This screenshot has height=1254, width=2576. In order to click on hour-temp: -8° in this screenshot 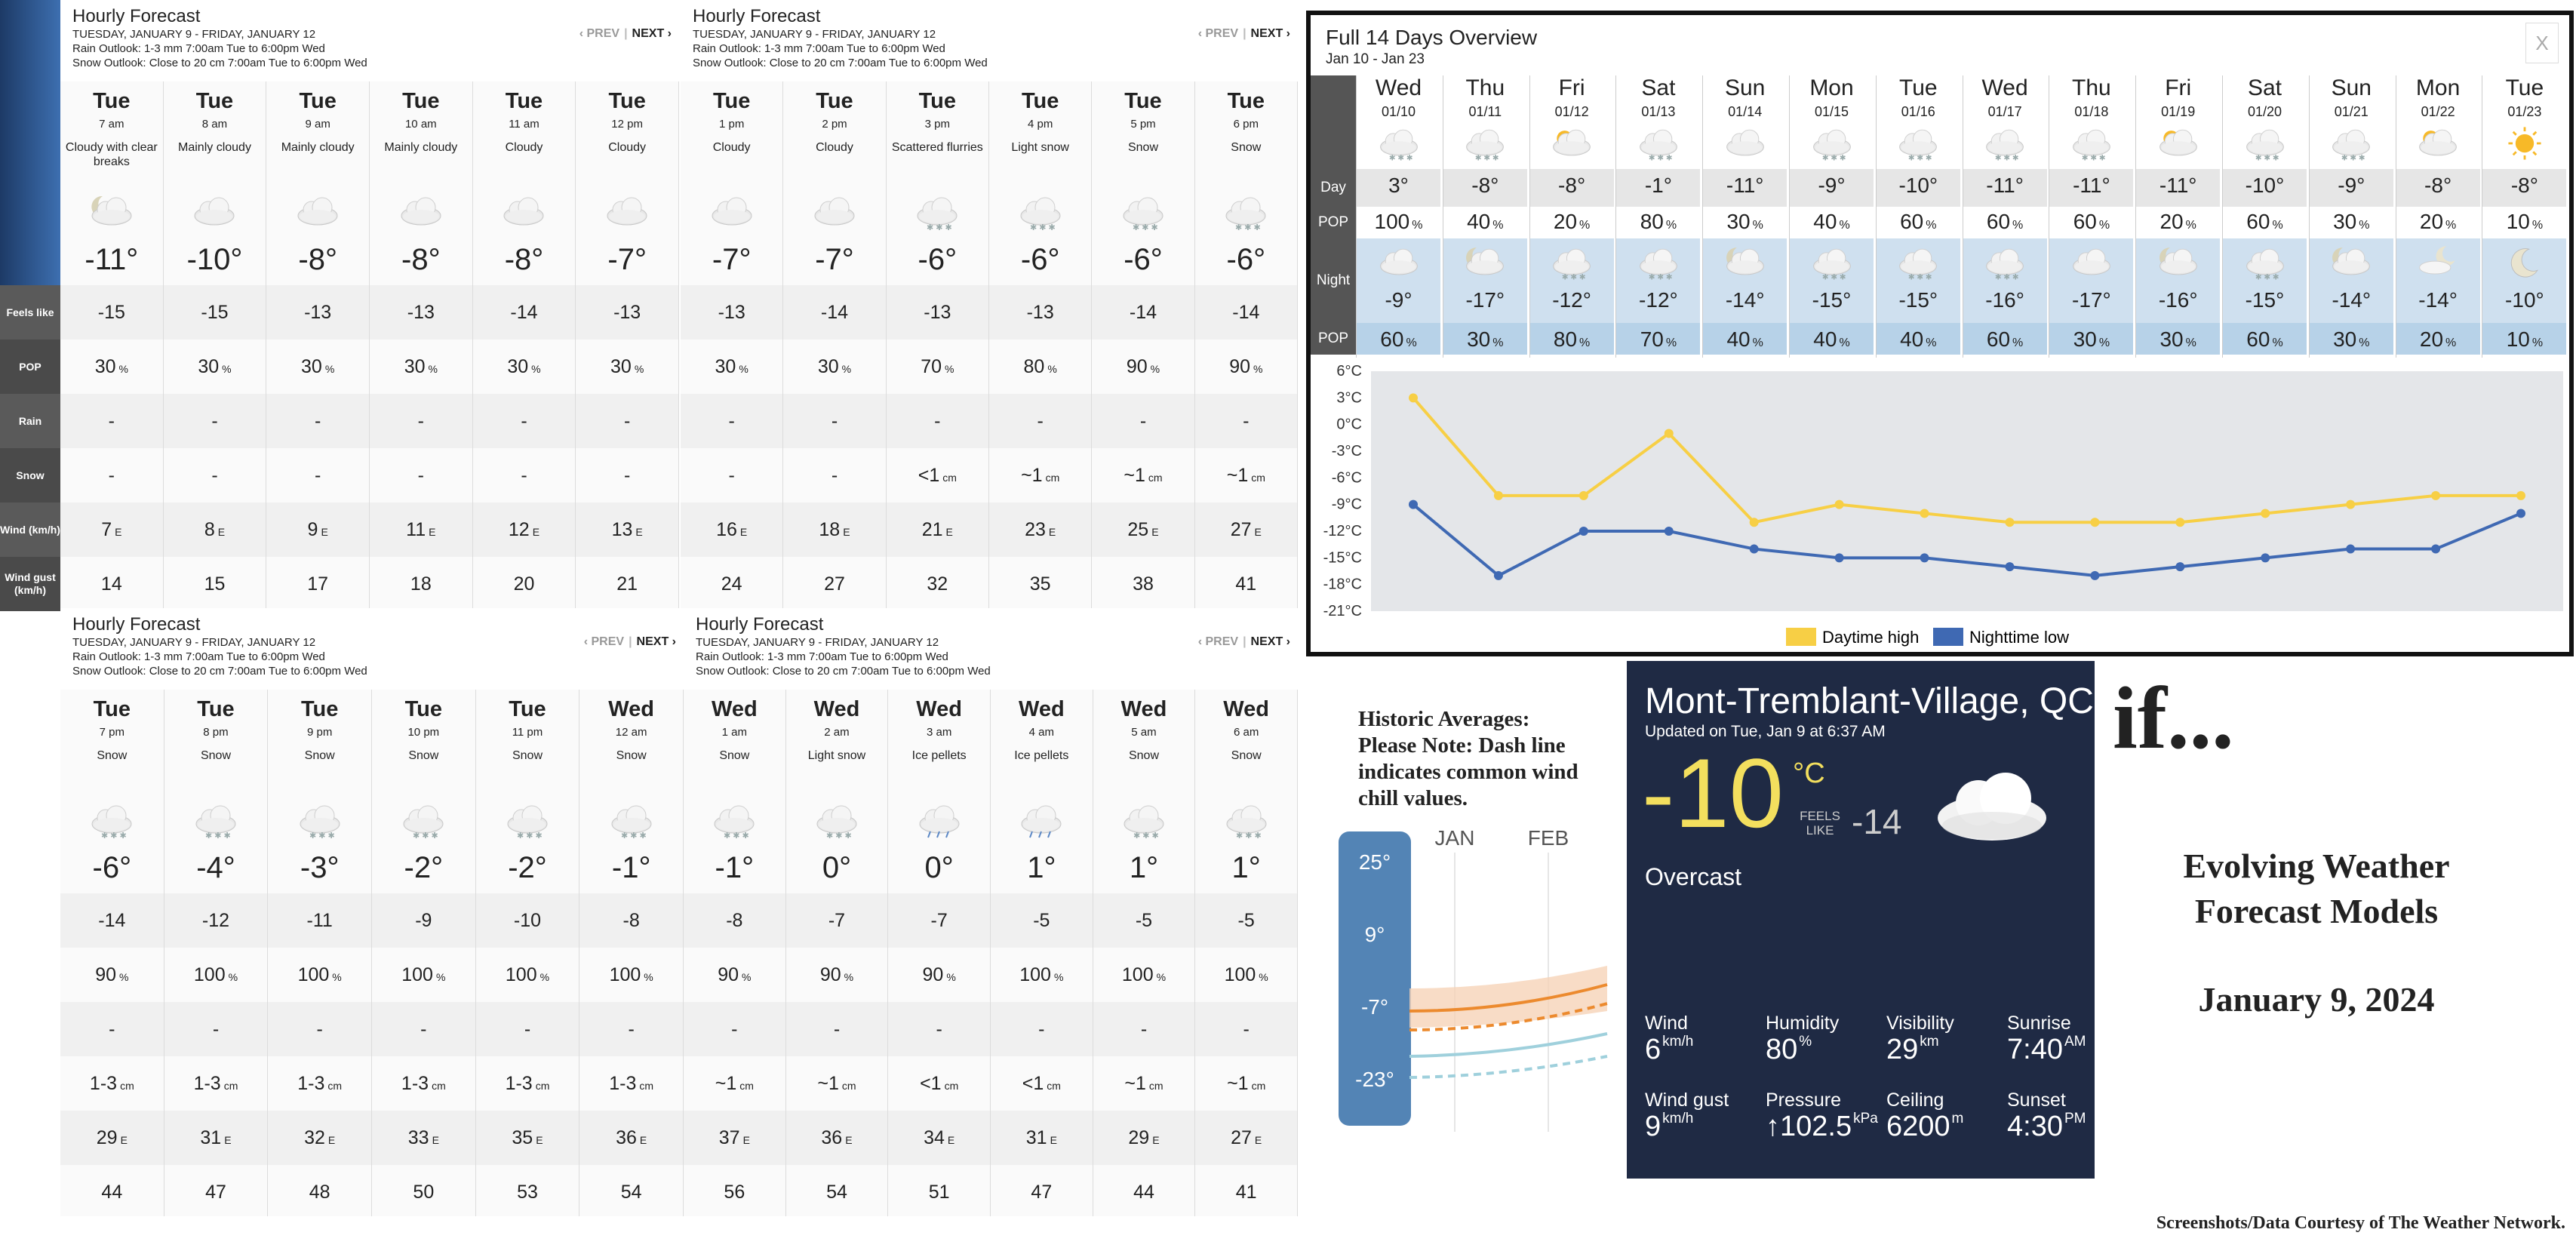, I will do `click(317, 259)`.